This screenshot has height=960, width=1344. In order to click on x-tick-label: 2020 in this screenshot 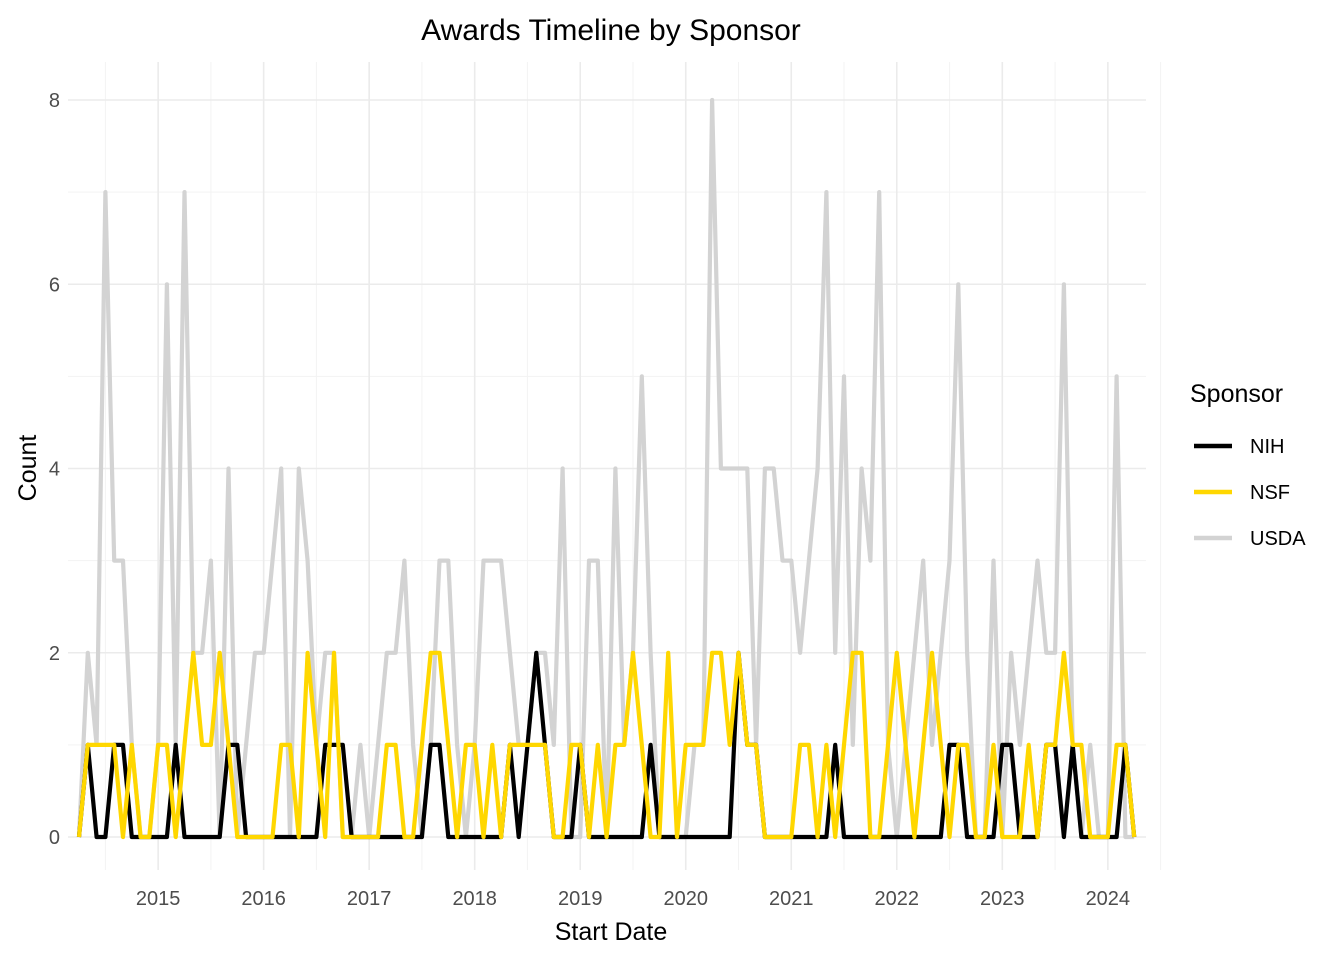, I will do `click(685, 899)`.